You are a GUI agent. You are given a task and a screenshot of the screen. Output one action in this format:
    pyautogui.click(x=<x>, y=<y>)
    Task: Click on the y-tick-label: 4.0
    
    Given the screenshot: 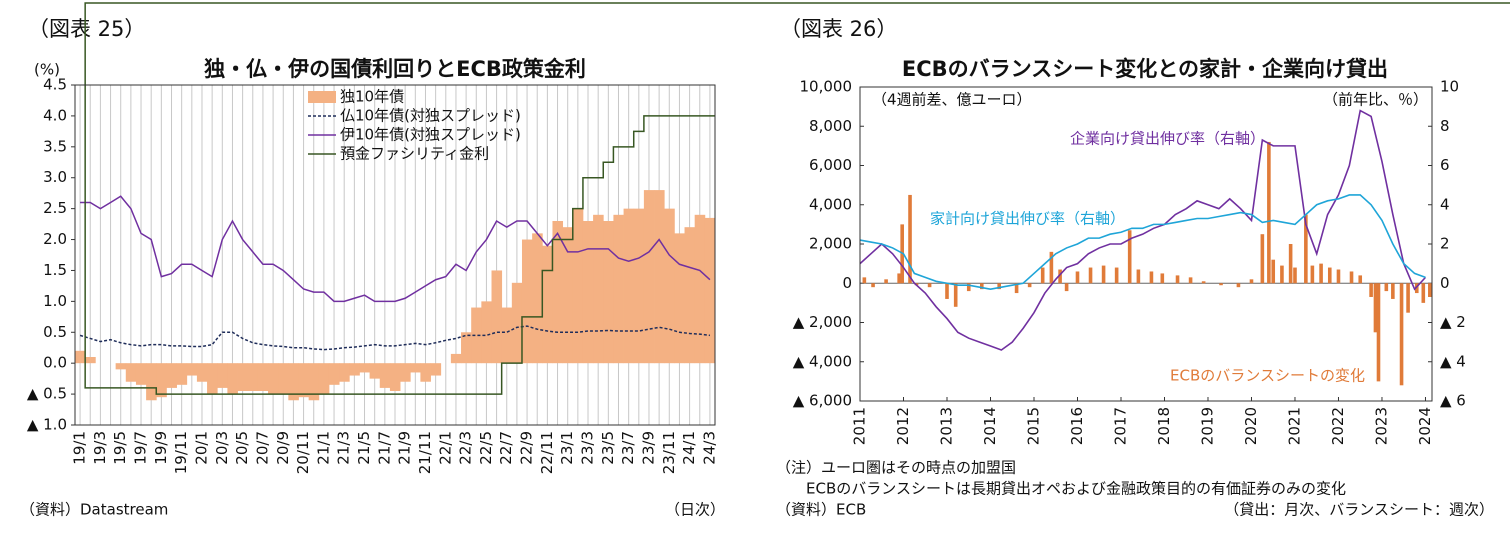 What is the action you would take?
    pyautogui.click(x=55, y=115)
    